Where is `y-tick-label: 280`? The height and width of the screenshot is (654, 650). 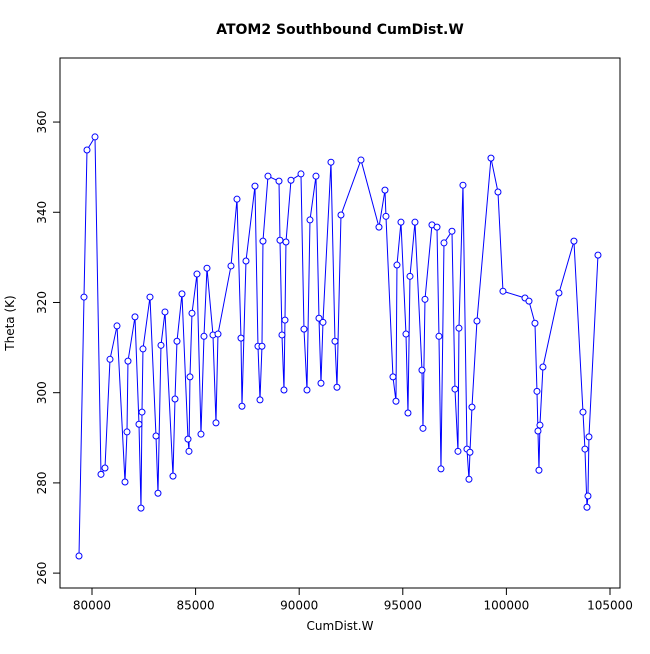
y-tick-label: 280 is located at coordinates (42, 482).